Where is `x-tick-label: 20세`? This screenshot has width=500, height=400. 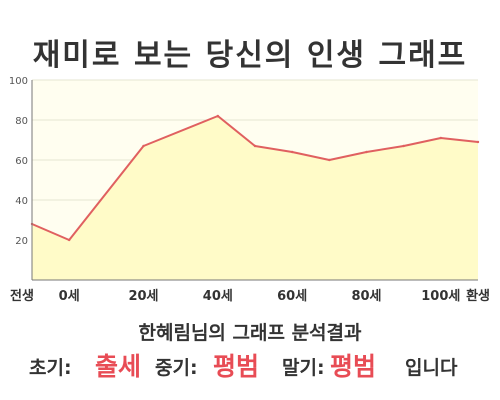 x-tick-label: 20세 is located at coordinates (143, 296).